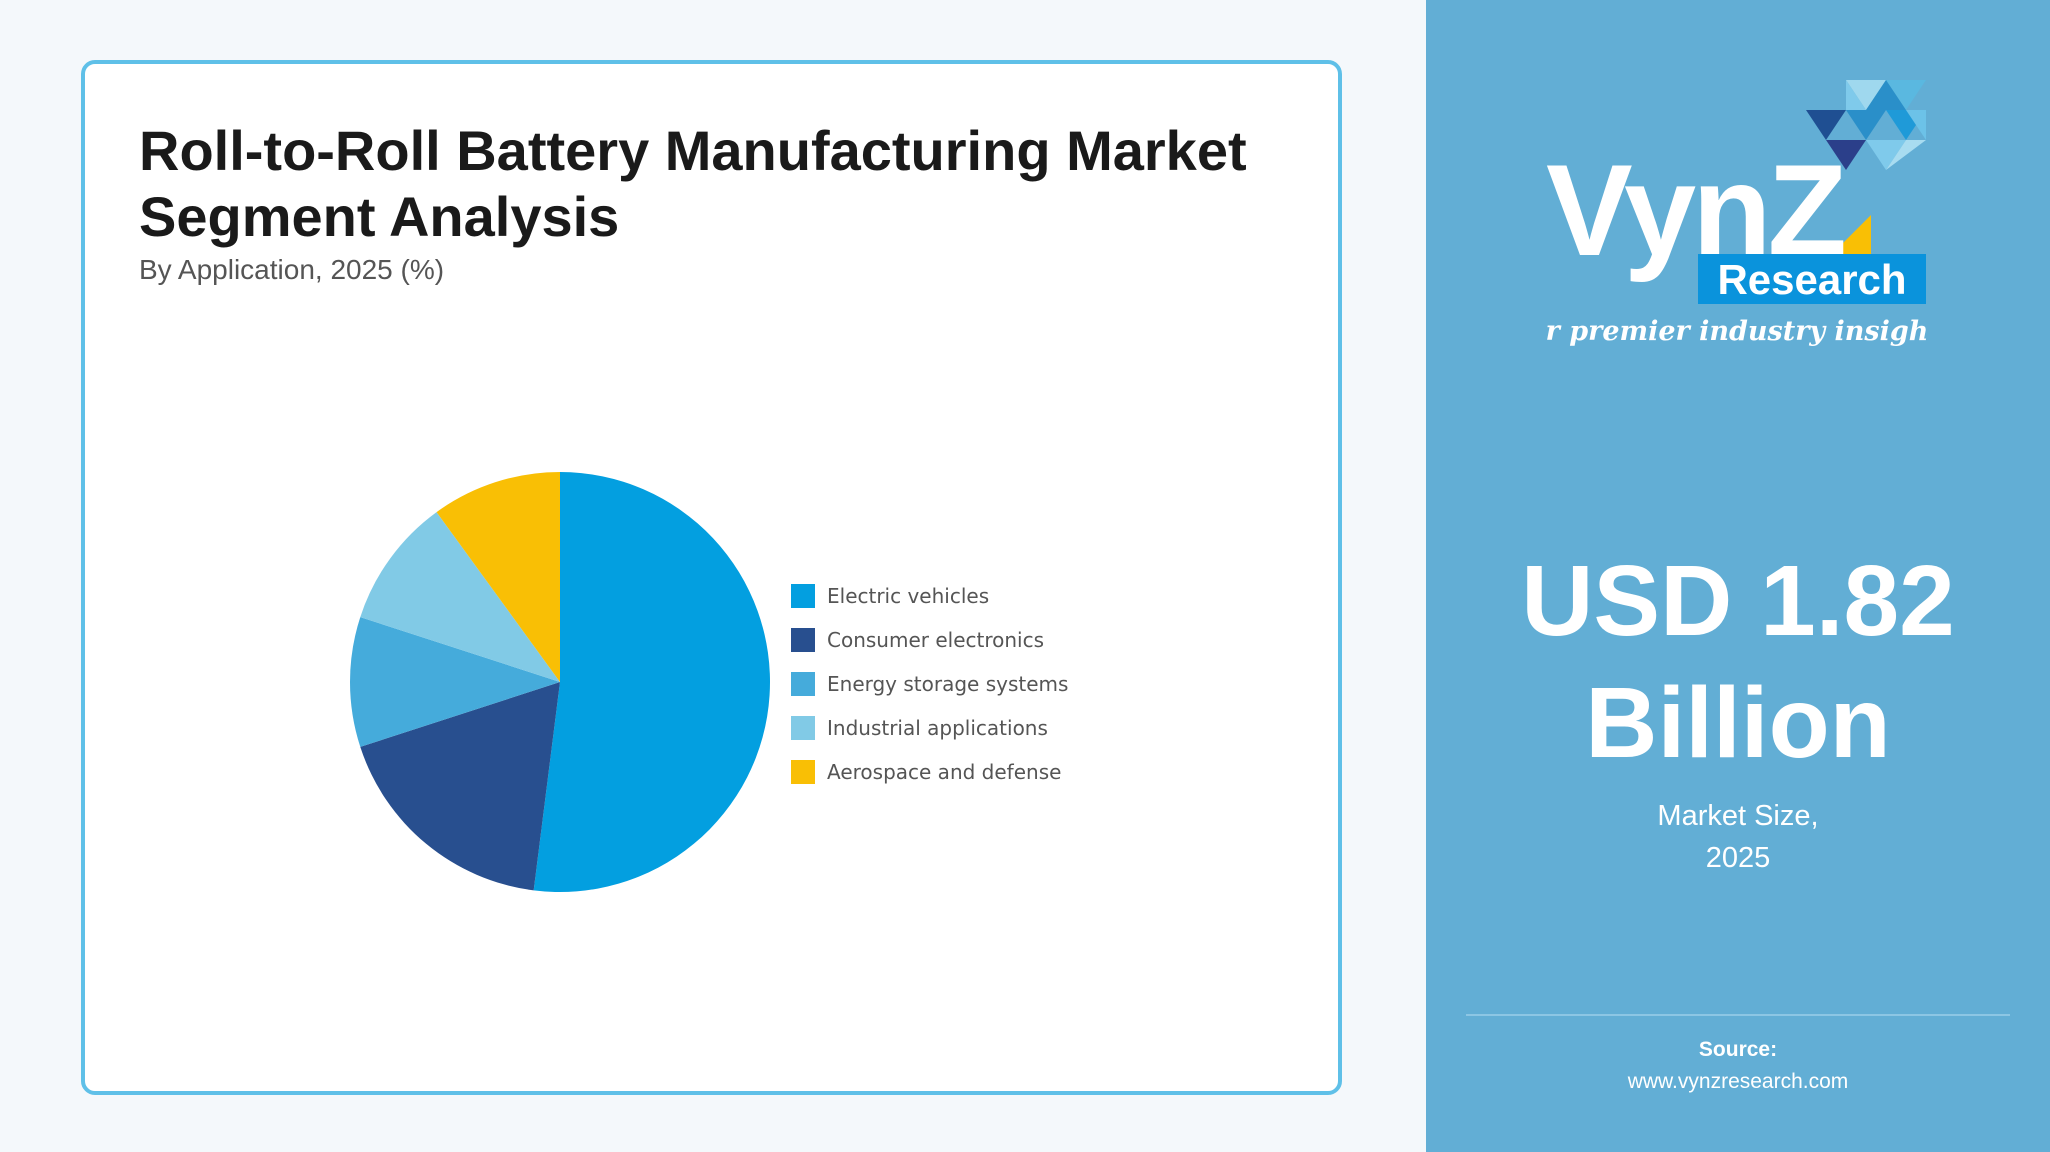 The image size is (2050, 1152). What do you see at coordinates (908, 596) in the screenshot?
I see `legend-label: Electric vehicles` at bounding box center [908, 596].